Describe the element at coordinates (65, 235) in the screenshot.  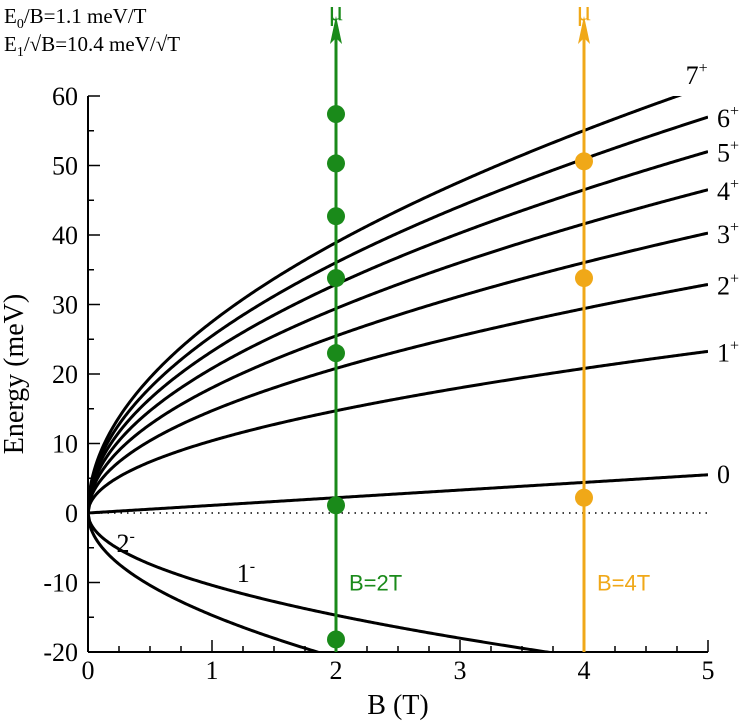
I see `y-tick-label: 40` at that location.